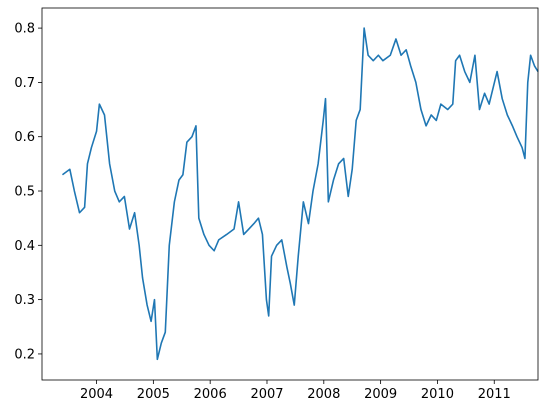  What do you see at coordinates (24, 246) in the screenshot?
I see `y-tick-label: 0.4` at bounding box center [24, 246].